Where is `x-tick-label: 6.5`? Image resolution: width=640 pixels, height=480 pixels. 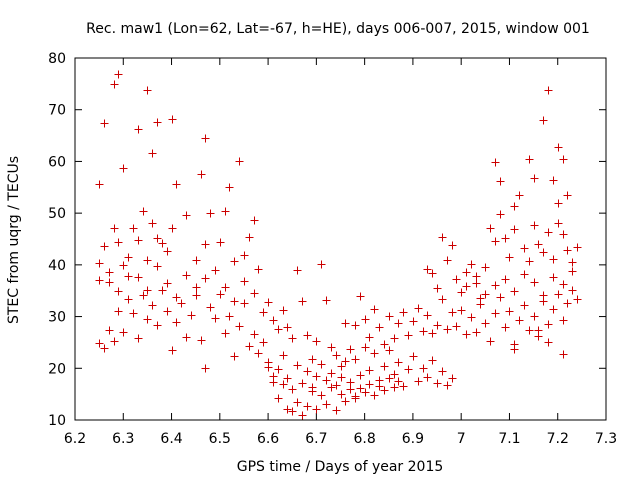 x-tick-label: 6.5 is located at coordinates (220, 439).